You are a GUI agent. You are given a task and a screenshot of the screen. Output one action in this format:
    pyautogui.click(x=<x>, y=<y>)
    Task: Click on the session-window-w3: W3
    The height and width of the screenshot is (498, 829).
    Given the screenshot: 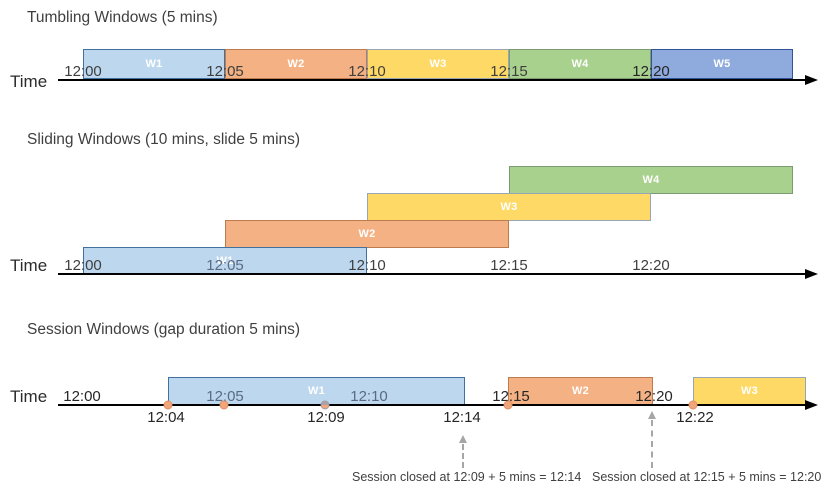 What is the action you would take?
    pyautogui.click(x=749, y=391)
    